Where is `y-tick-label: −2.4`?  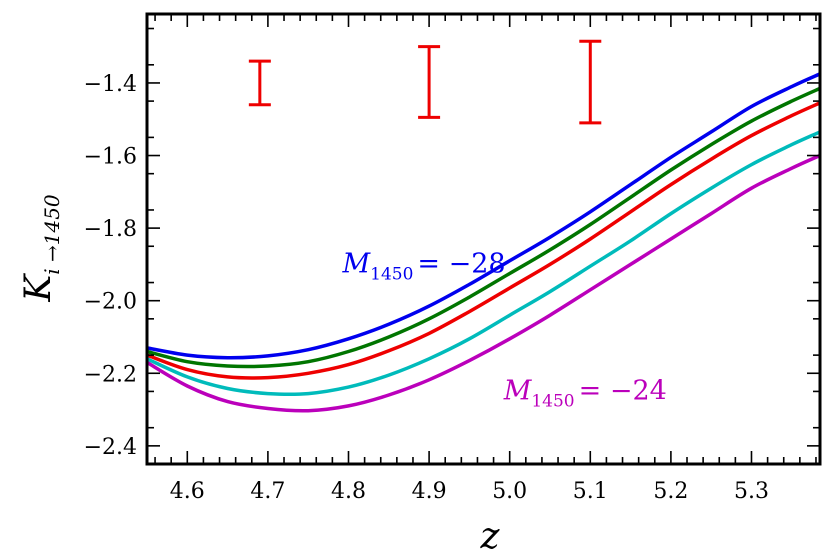 y-tick-label: −2.4 is located at coordinates (110, 447).